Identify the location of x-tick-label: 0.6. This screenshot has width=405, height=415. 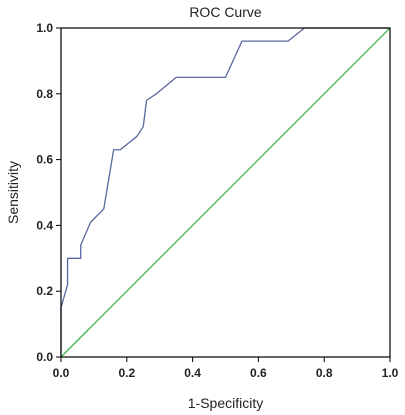
(258, 373).